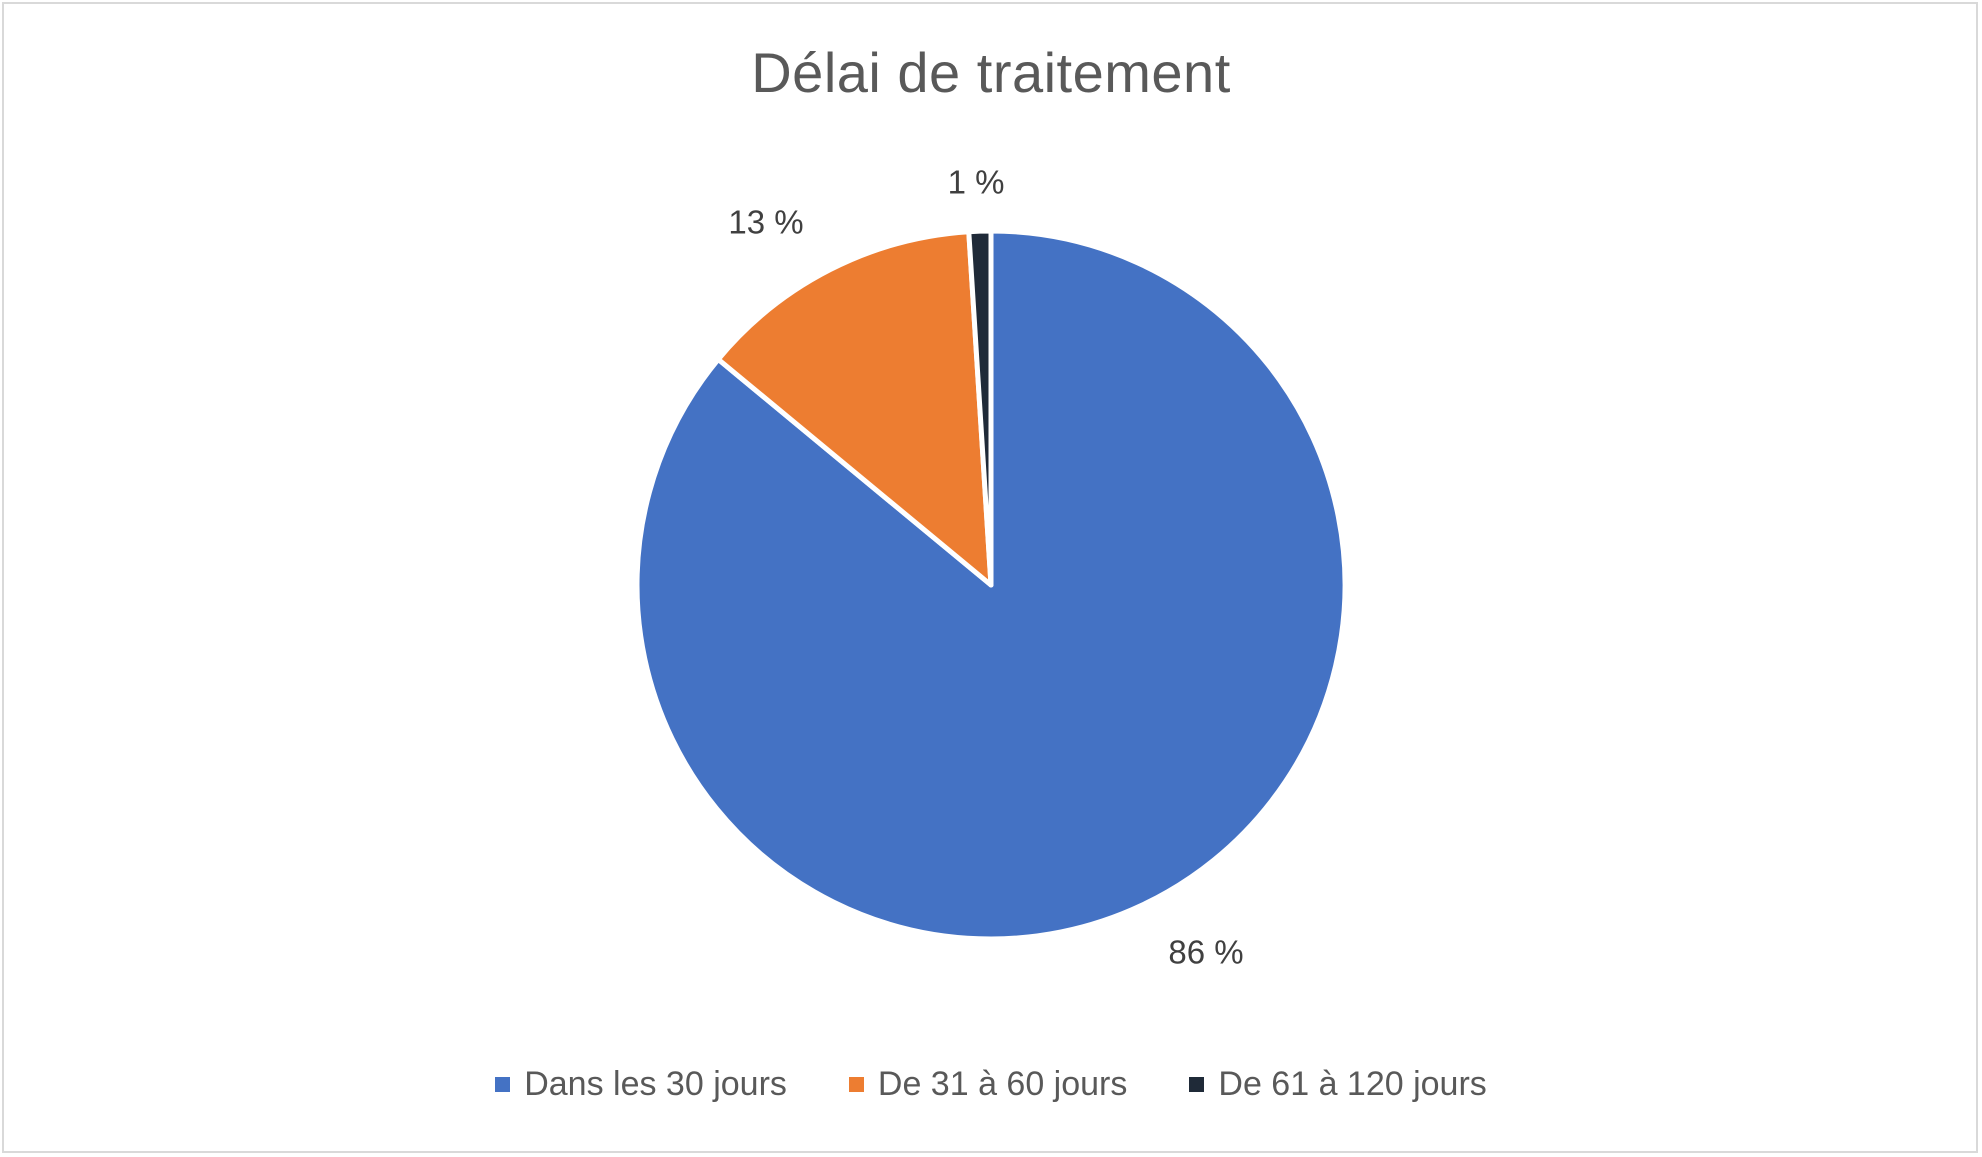 This screenshot has width=1982, height=1157. I want to click on legend-label-0: Dans les 30 jours, so click(655, 1084).